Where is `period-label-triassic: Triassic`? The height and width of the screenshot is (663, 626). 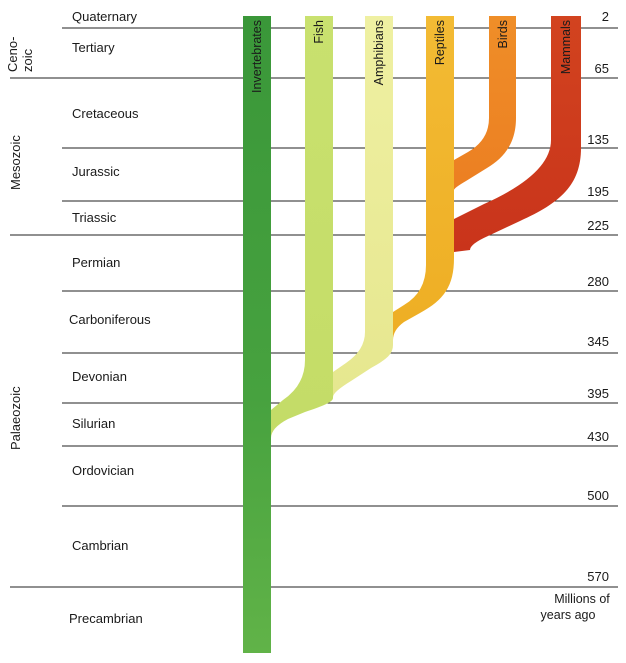
period-label-triassic: Triassic is located at coordinates (94, 217).